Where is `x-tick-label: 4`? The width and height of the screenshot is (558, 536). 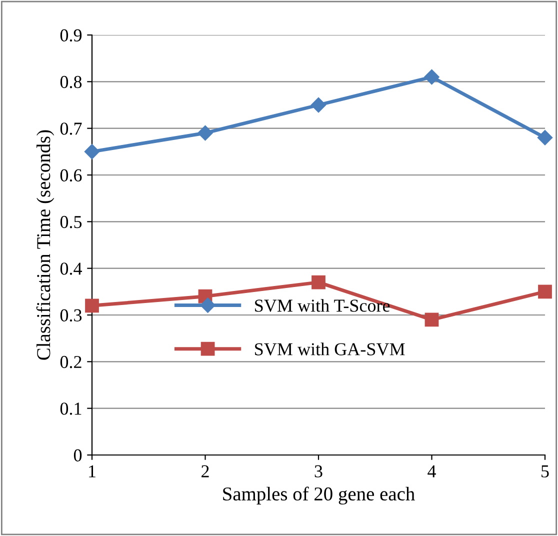 x-tick-label: 4 is located at coordinates (432, 471).